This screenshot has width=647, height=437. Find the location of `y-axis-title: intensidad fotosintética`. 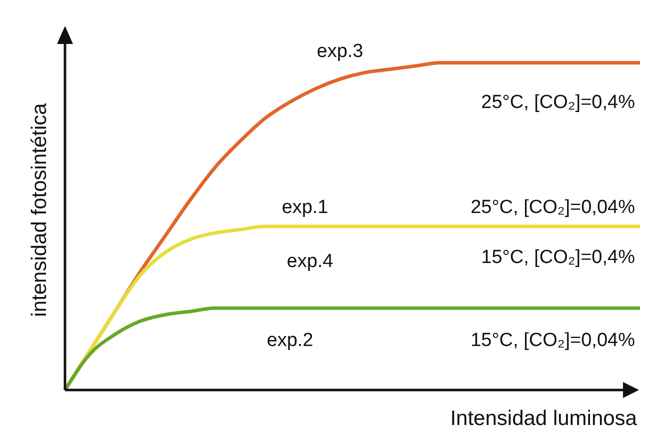

y-axis-title: intensidad fotosintética is located at coordinates (39, 209).